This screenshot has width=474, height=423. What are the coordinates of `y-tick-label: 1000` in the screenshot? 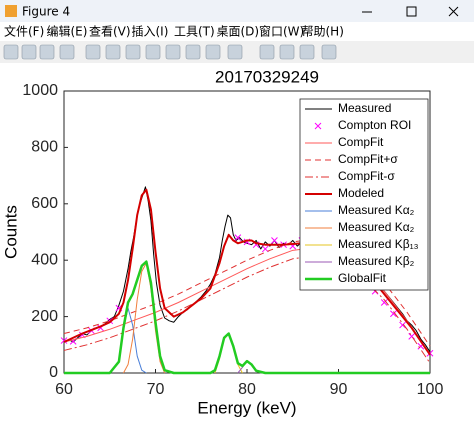 It's located at (40, 90).